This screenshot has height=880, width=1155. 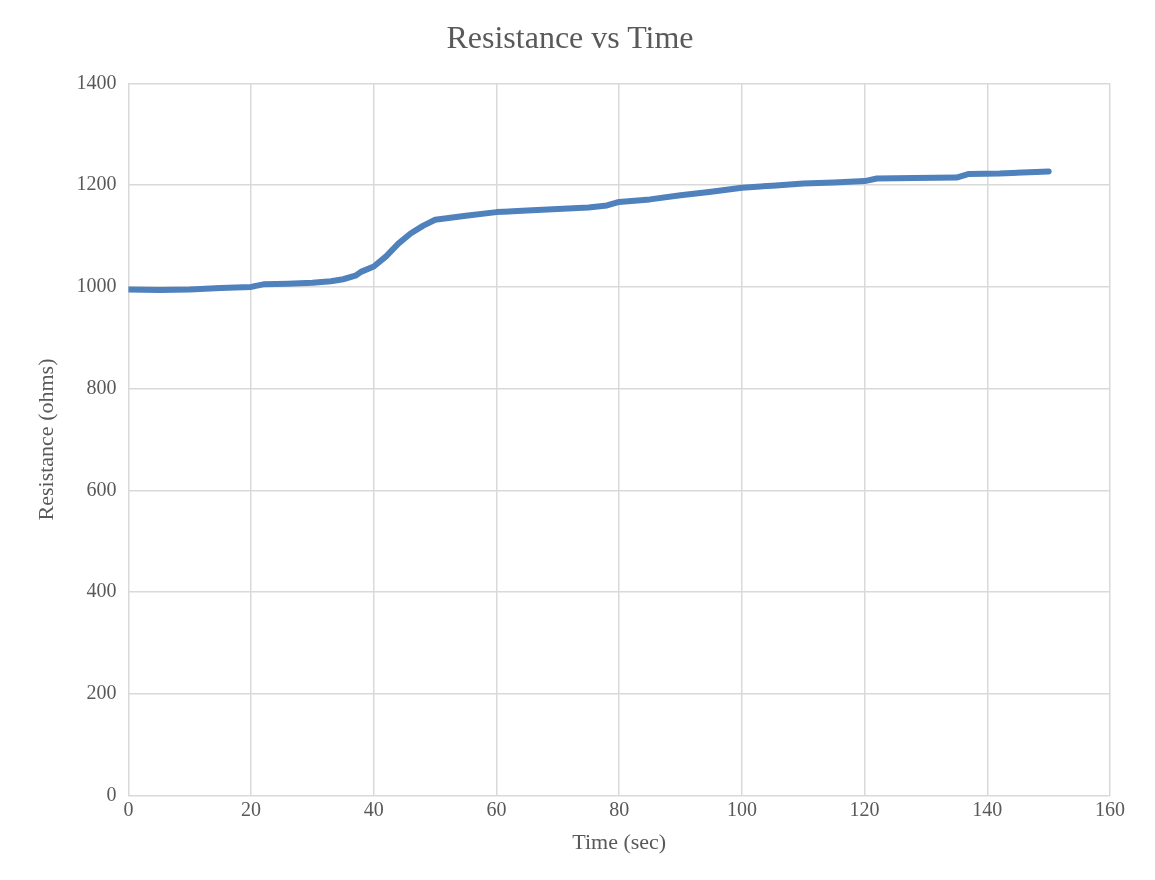 What do you see at coordinates (96, 285) in the screenshot?
I see `y-tick-label: 1000` at bounding box center [96, 285].